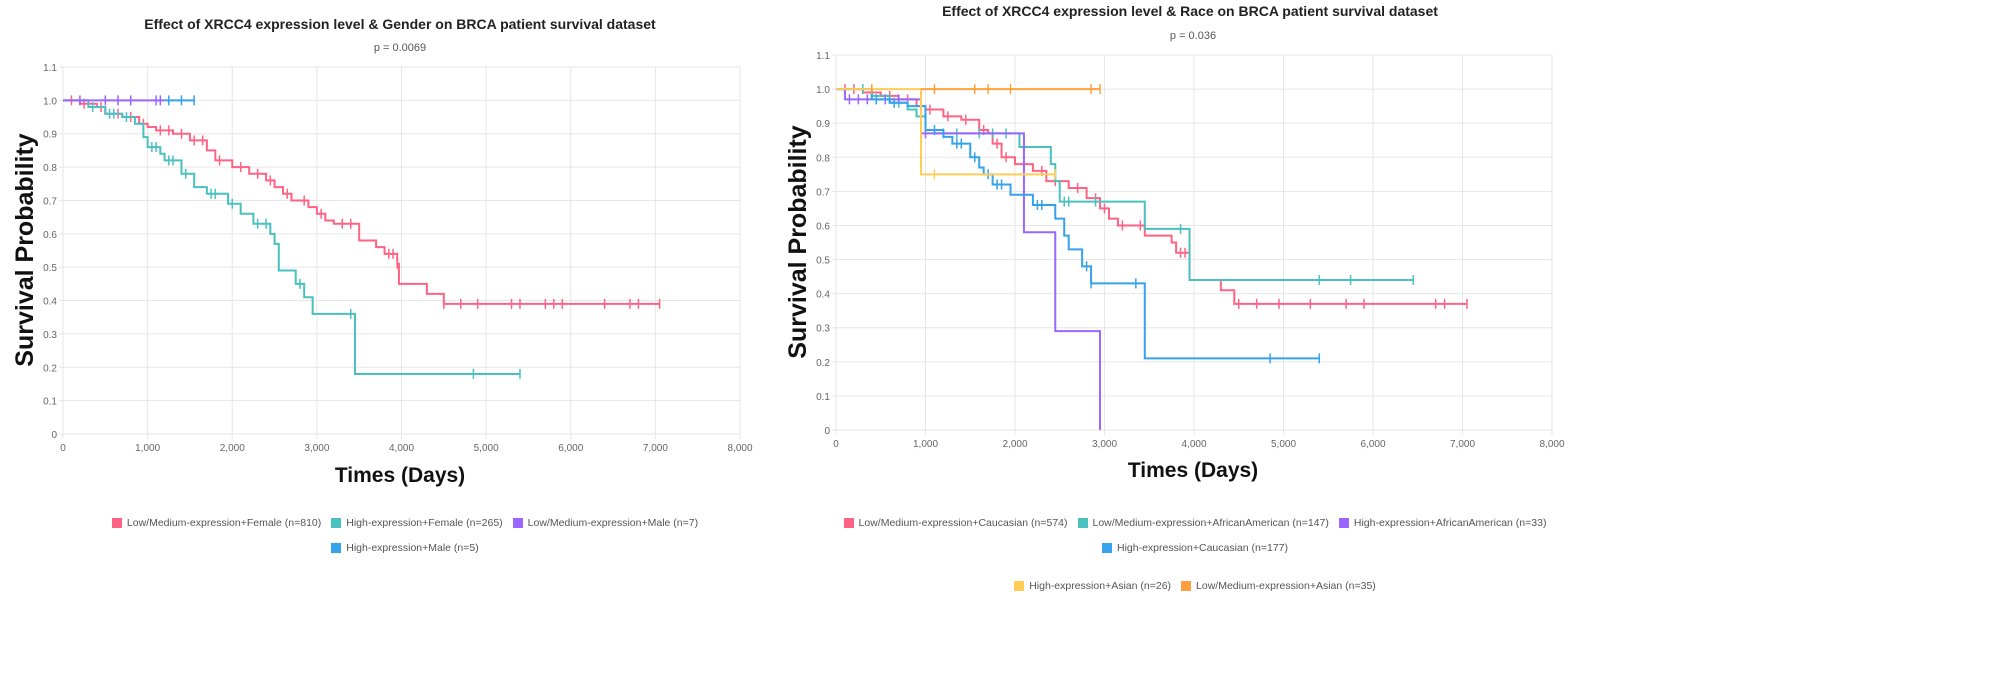  Describe the element at coordinates (1193, 36) in the screenshot. I see `p-value: p = 0.036` at that location.